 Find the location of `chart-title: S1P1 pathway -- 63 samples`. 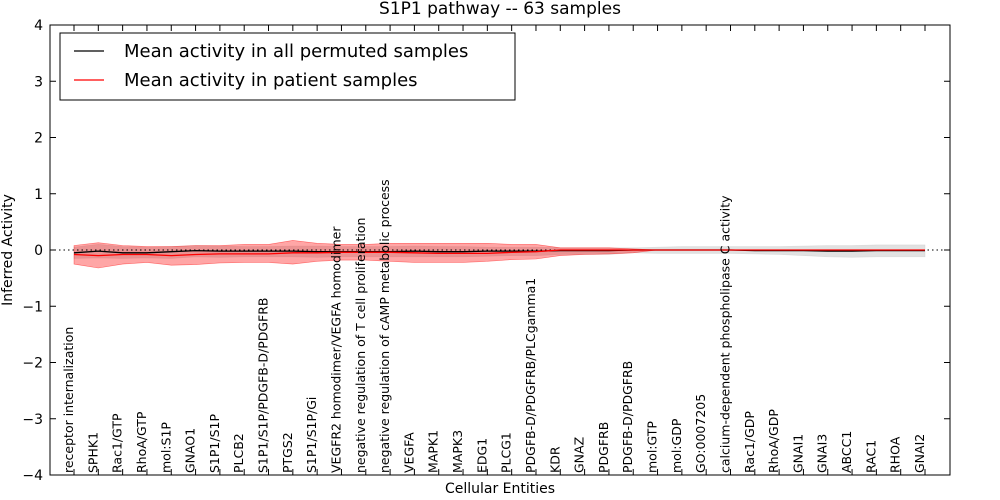

chart-title: S1P1 pathway -- 63 samples is located at coordinates (500, 9).